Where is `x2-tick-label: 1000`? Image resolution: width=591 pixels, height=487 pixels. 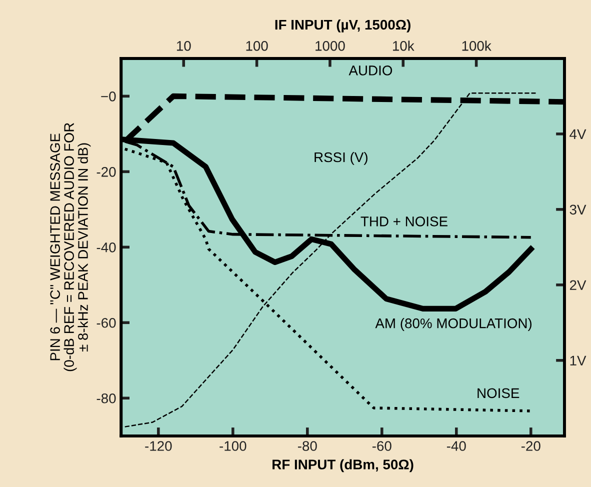
x2-tick-label: 1000 is located at coordinates (330, 46).